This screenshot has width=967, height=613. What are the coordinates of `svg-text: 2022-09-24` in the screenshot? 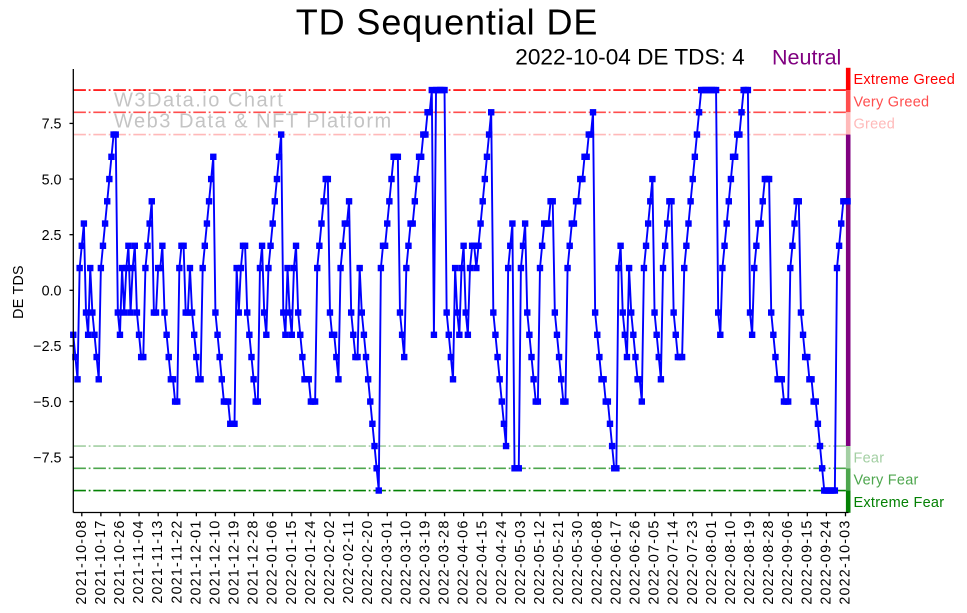 It's located at (826, 562).